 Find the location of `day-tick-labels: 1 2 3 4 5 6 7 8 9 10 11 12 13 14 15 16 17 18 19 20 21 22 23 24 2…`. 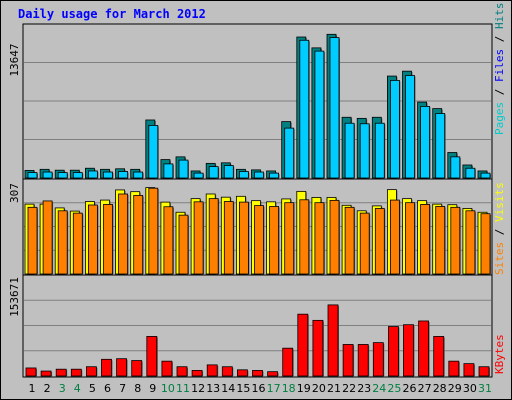

day-tick-labels: 1 2 3 4 5 6 7 8 9 10 11 12 13 14 15 16 17 18 19 20 21 22 23 24 2… is located at coordinates (261, 388).